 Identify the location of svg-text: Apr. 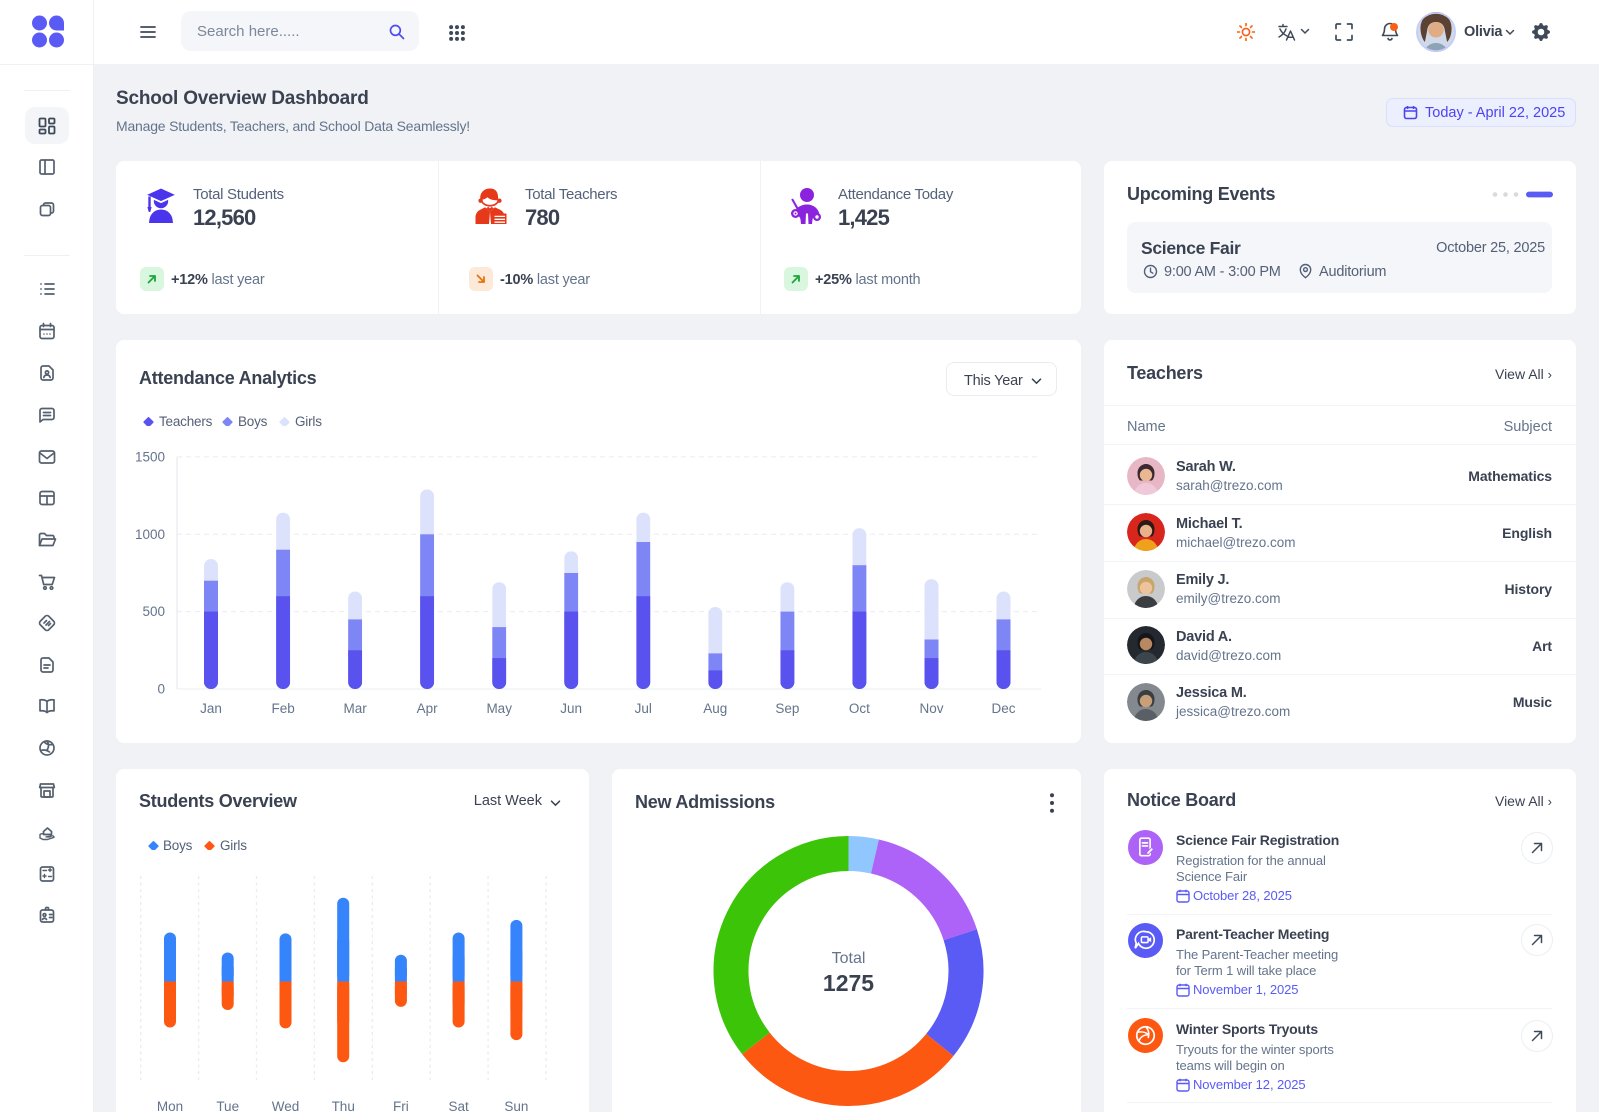
(428, 708).